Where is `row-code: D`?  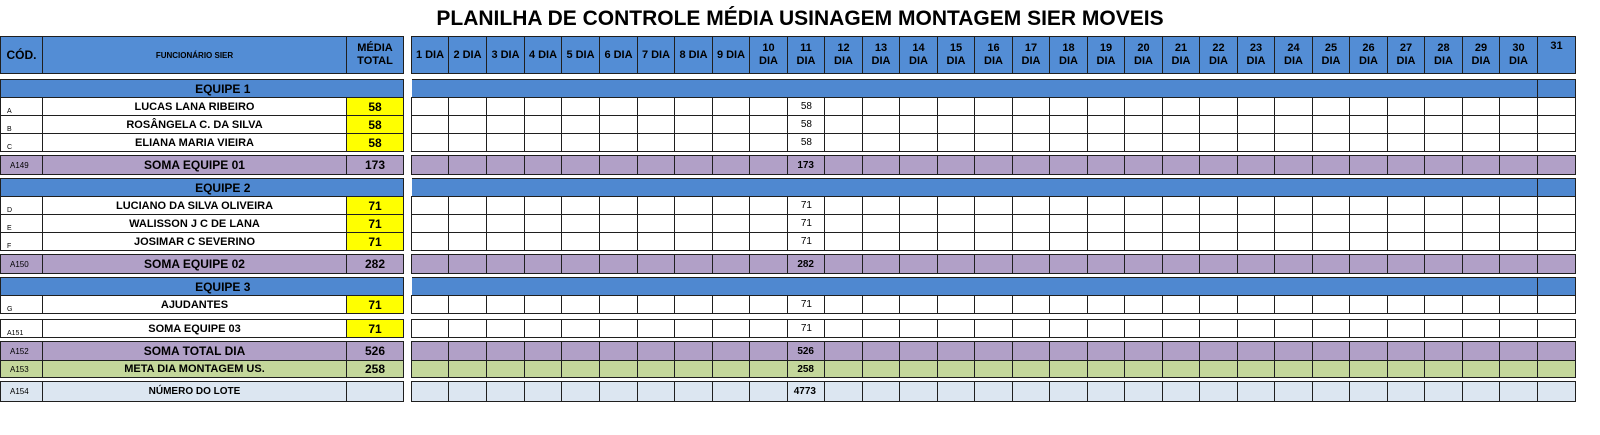
row-code: D is located at coordinates (21, 205).